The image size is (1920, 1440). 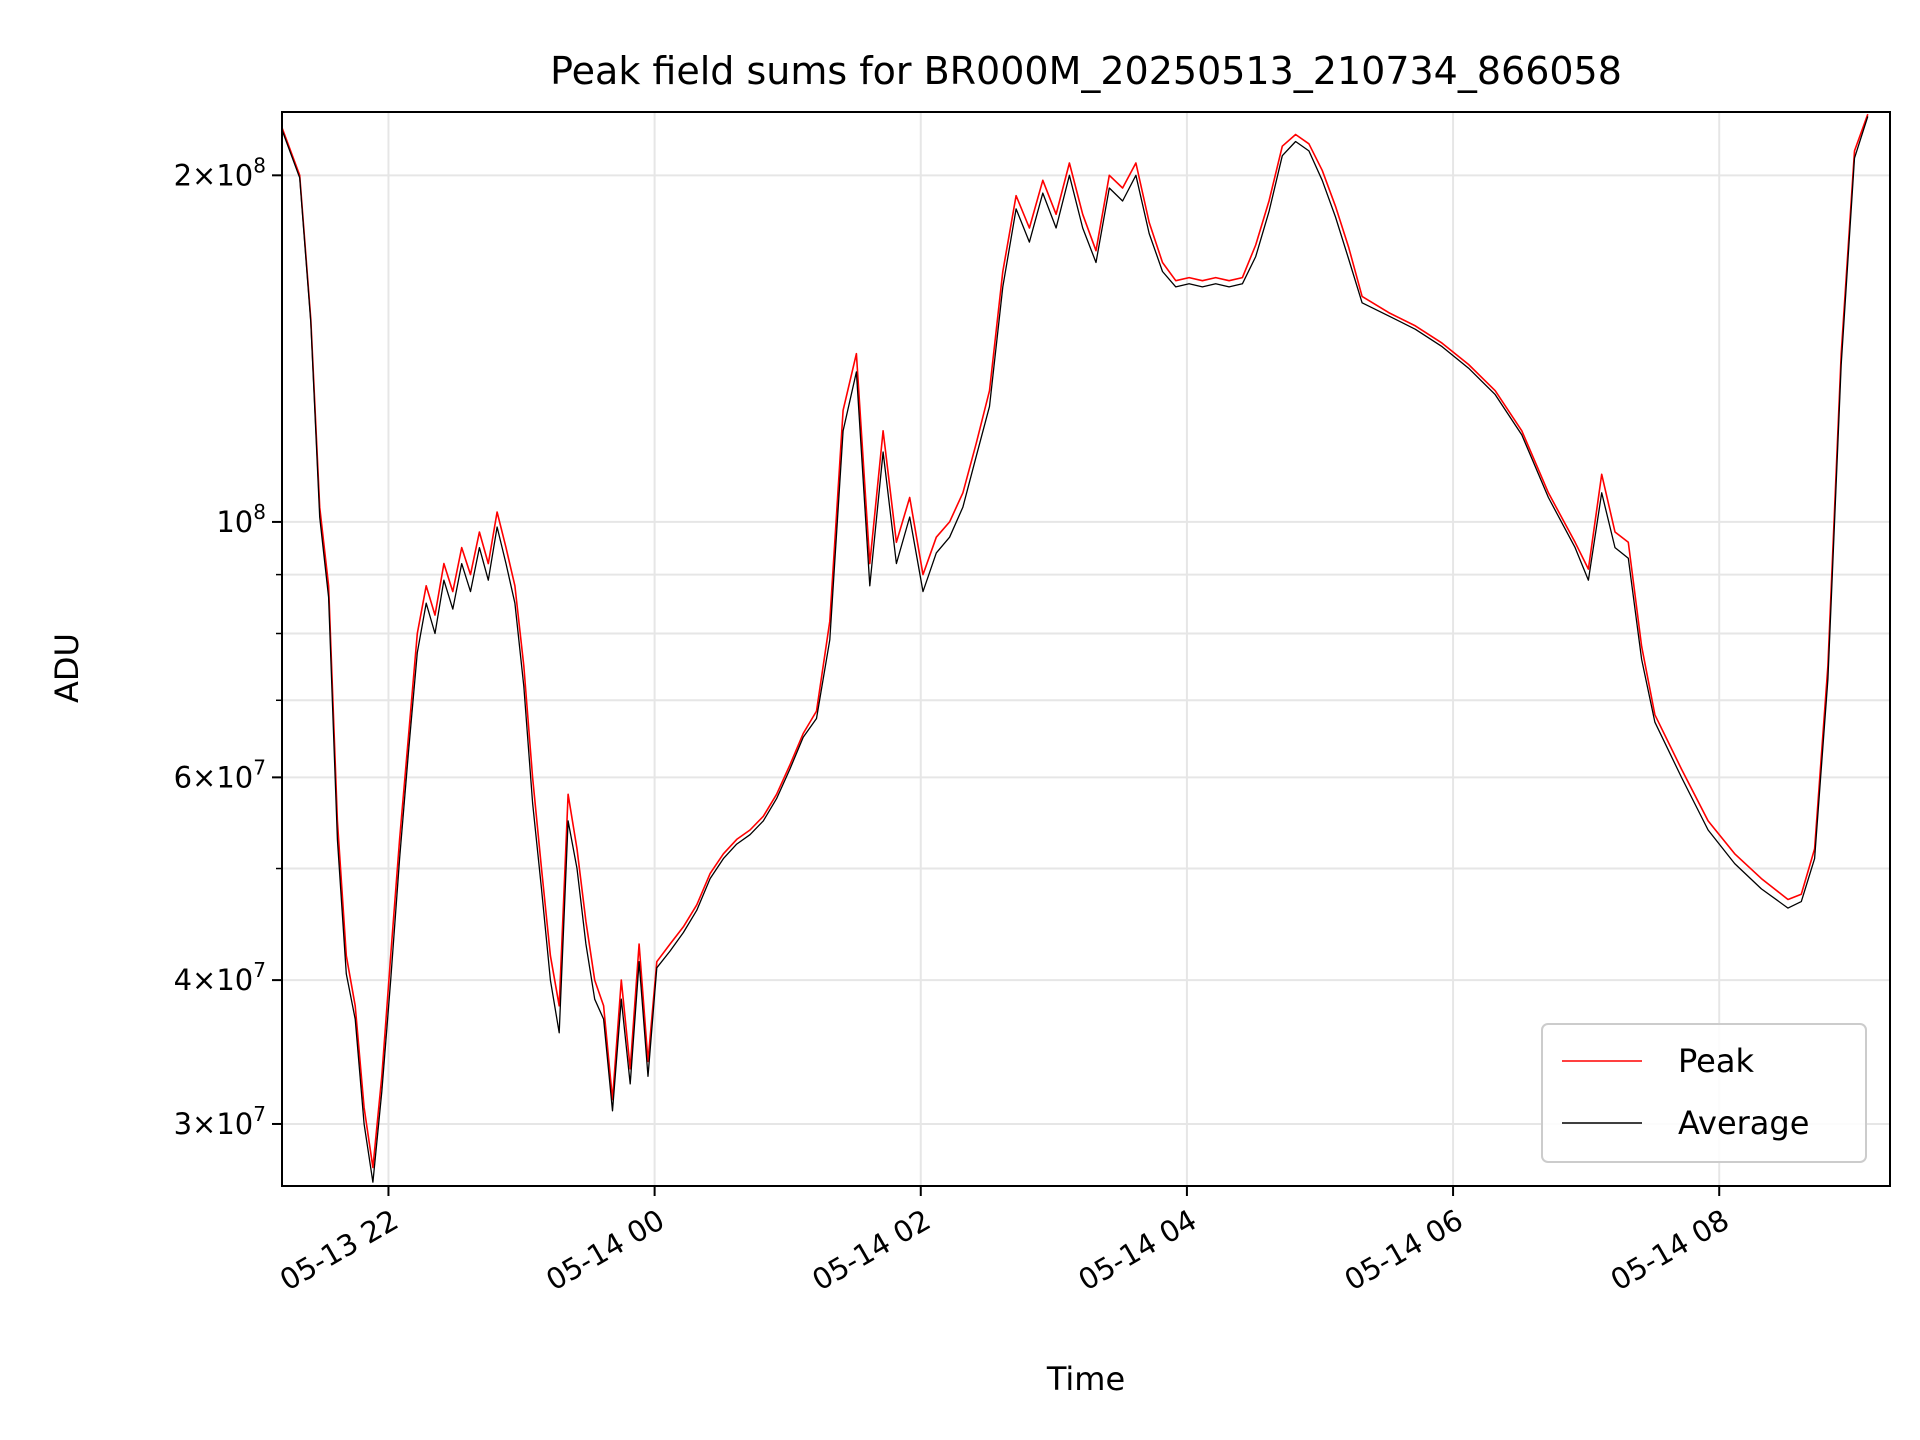 I want to click on legend-label-average: Average, so click(x=1743, y=1123).